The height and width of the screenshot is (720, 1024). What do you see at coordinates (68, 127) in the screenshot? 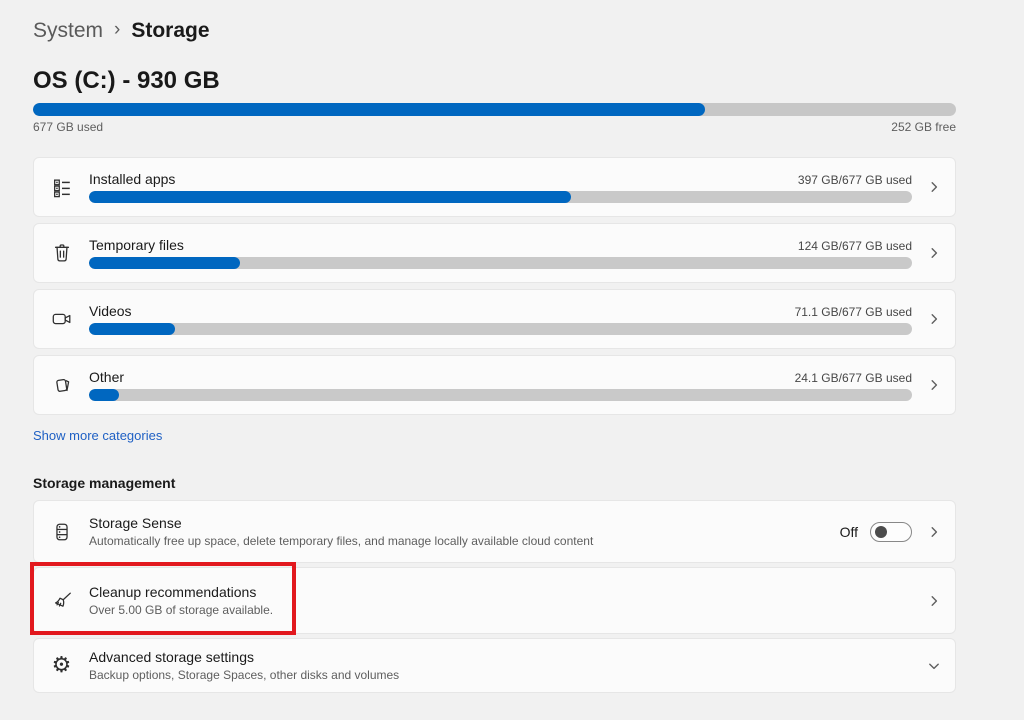
I see `used-space-label: 677 GB used` at bounding box center [68, 127].